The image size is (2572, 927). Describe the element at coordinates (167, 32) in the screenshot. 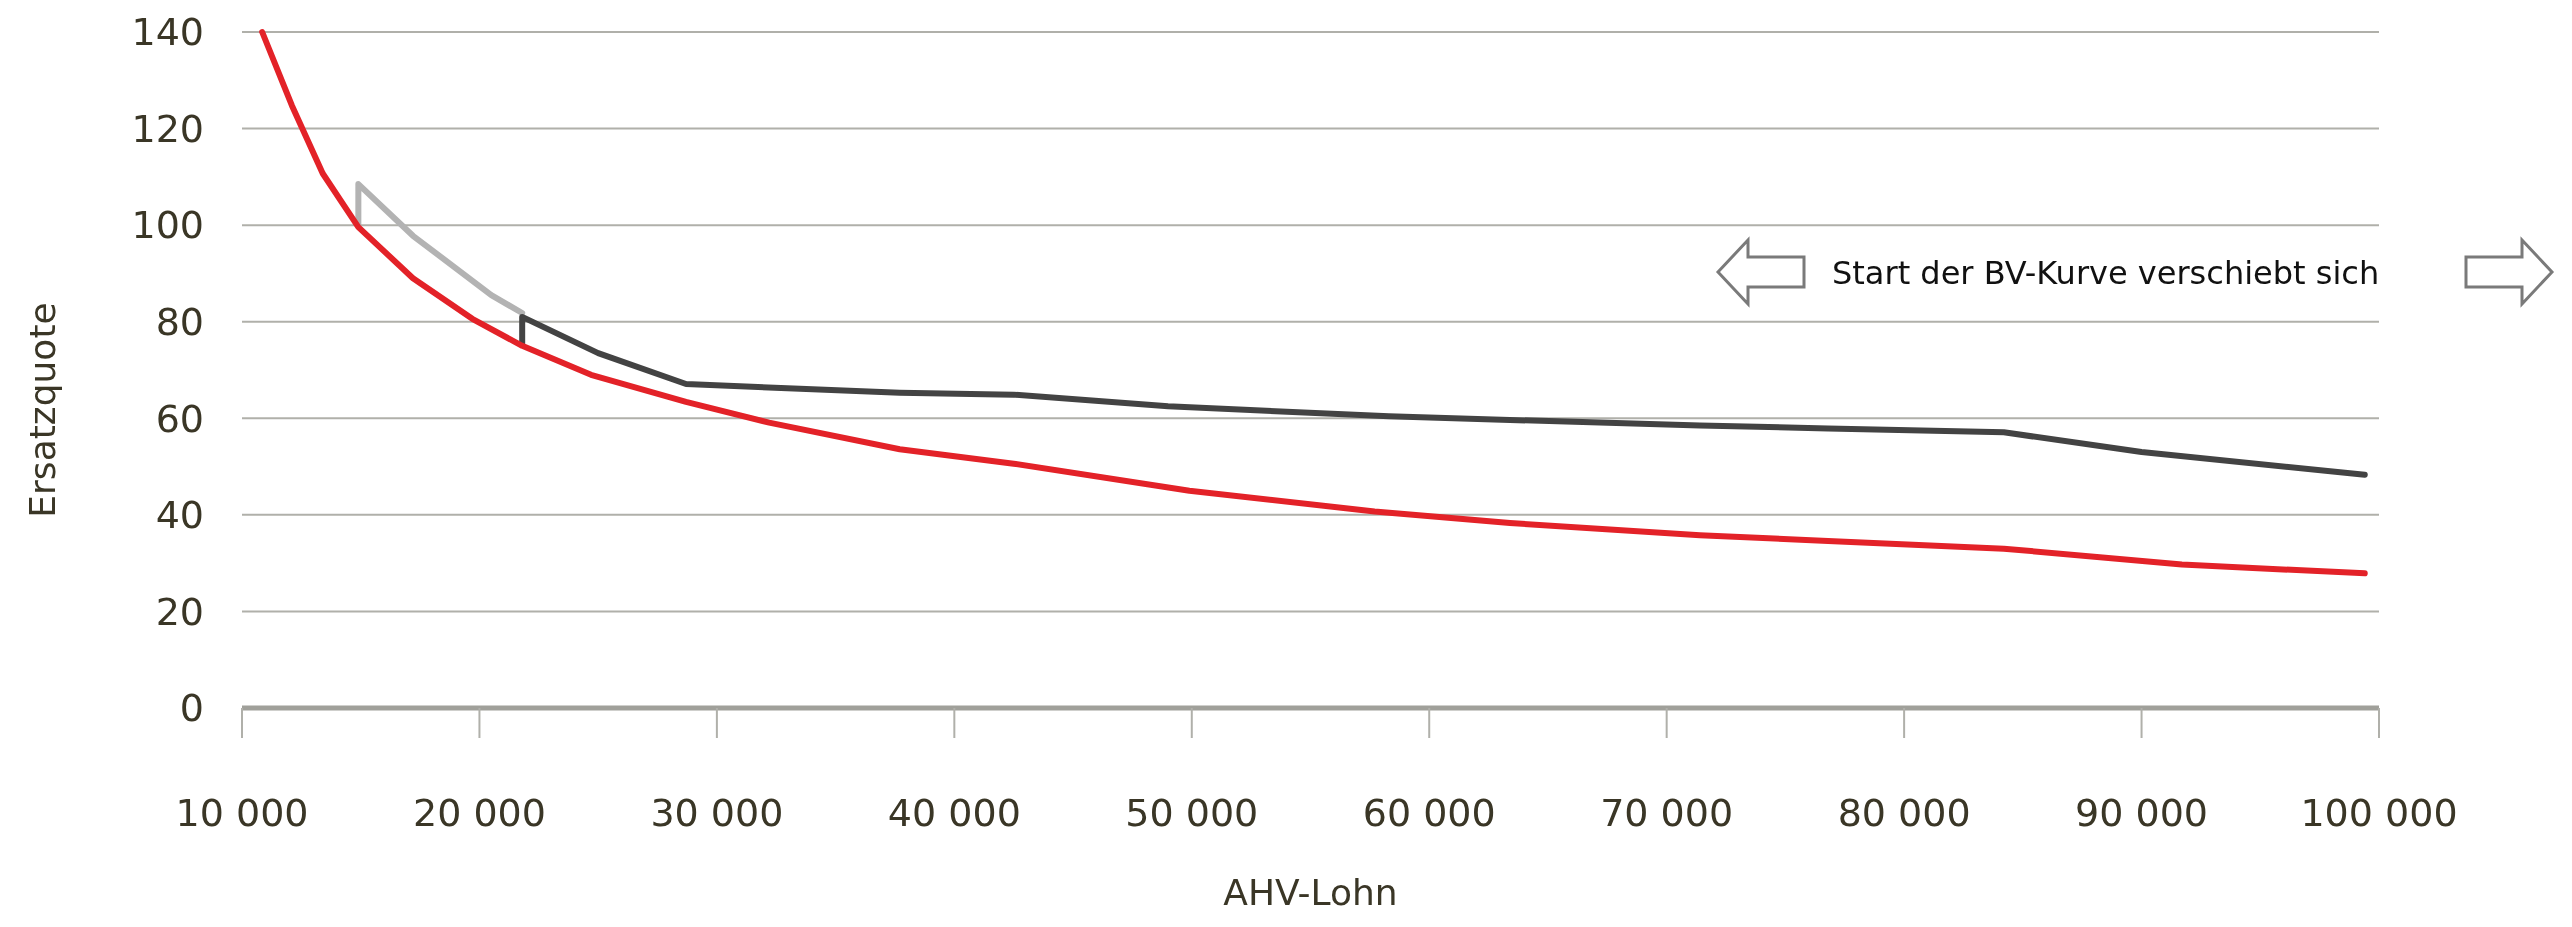

I see `y-tick-label: 140` at that location.